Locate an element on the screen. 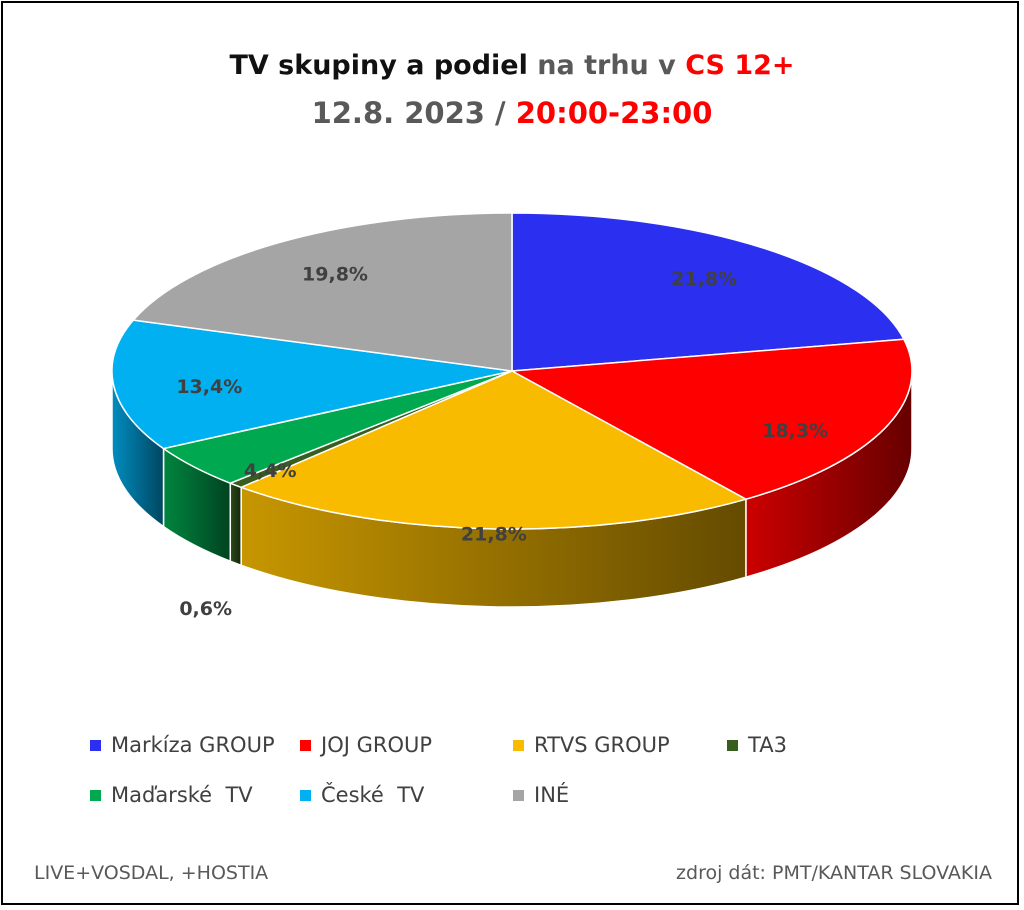 The image size is (1024, 910). pie-slice-rtvs-group is located at coordinates (493, 450).